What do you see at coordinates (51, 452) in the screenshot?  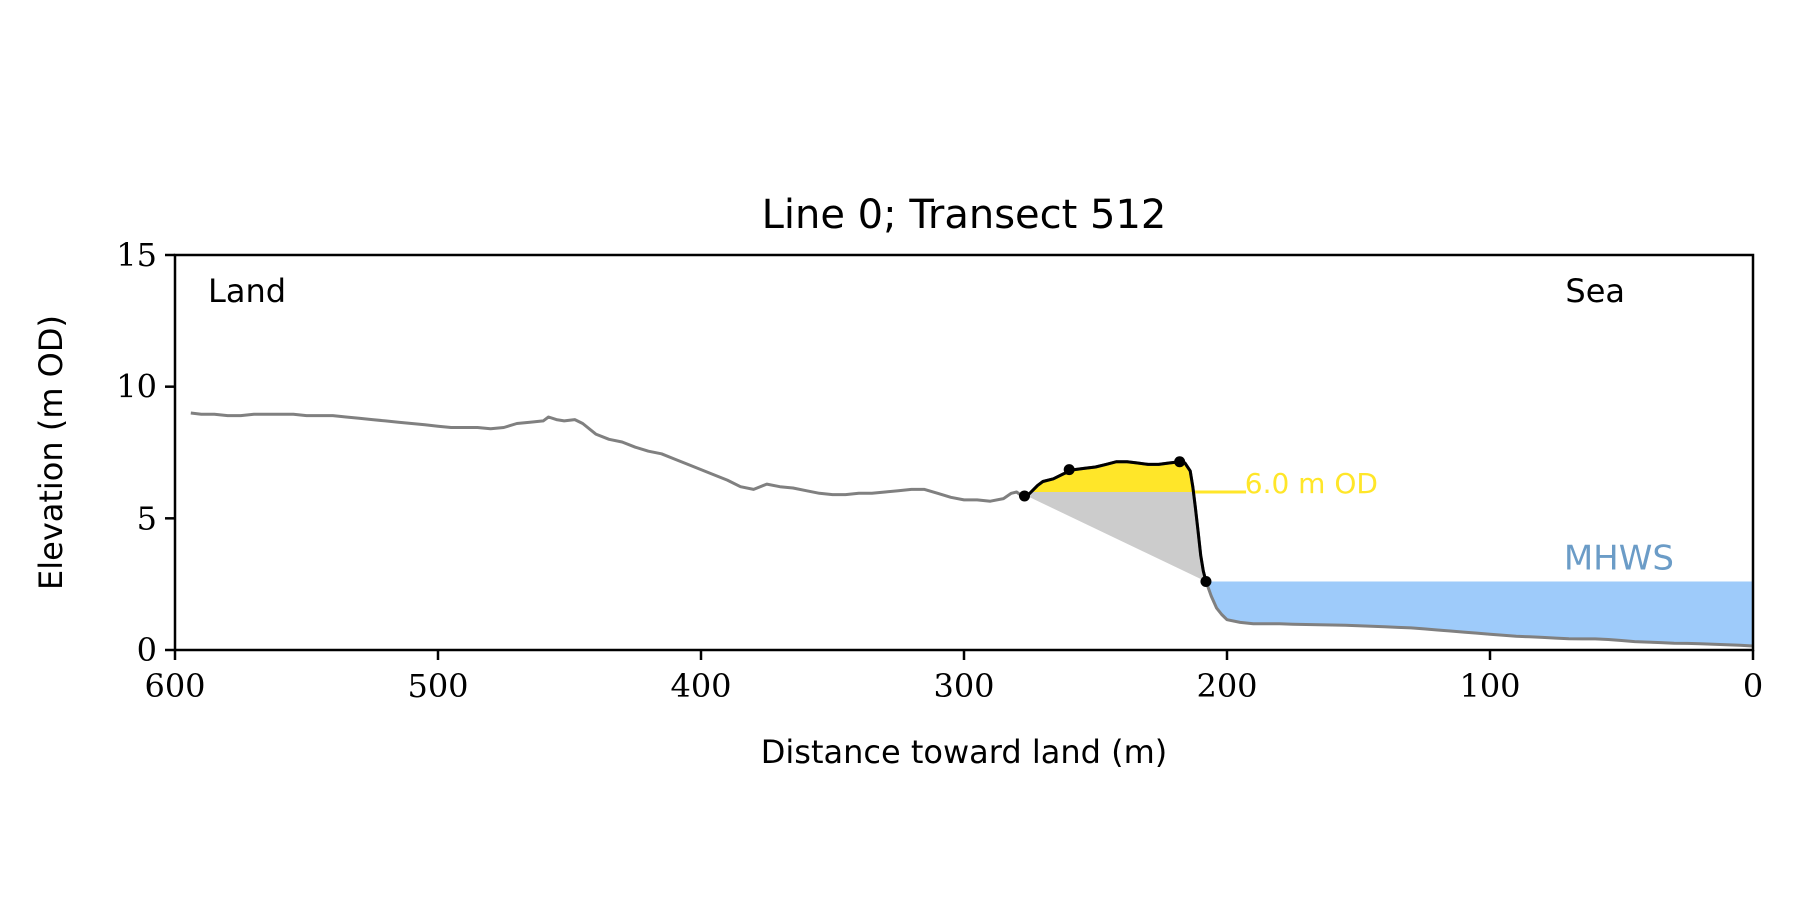 I see `y-axis-label: Elevation (m OD)` at bounding box center [51, 452].